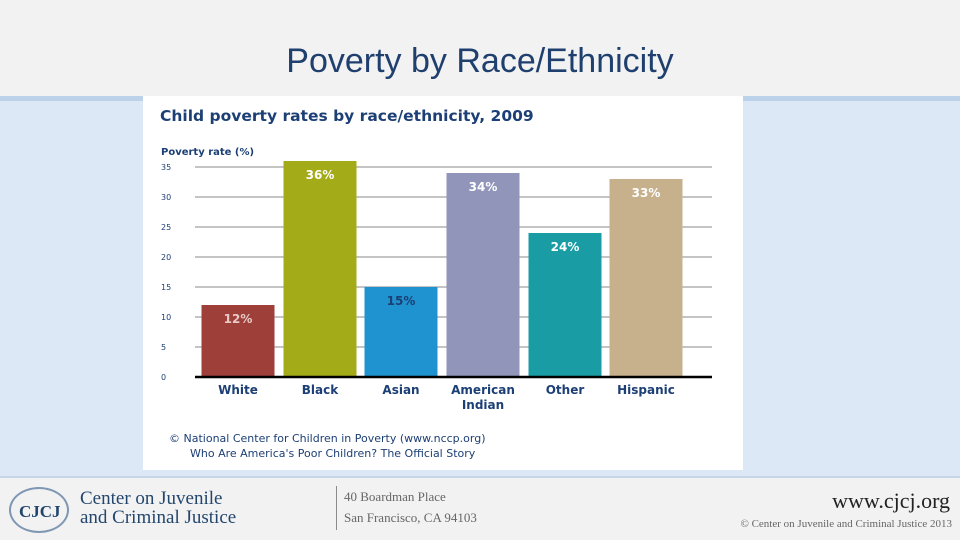 This screenshot has height=540, width=960. What do you see at coordinates (483, 187) in the screenshot?
I see `bar-value-label: 34%` at bounding box center [483, 187].